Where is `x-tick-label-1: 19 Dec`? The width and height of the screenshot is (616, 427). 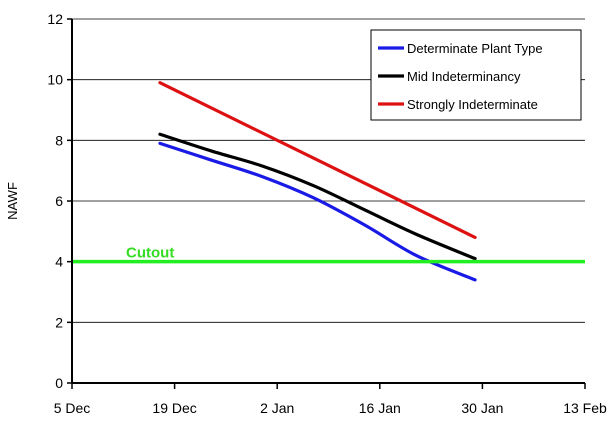 x-tick-label-1: 19 Dec is located at coordinates (174, 408).